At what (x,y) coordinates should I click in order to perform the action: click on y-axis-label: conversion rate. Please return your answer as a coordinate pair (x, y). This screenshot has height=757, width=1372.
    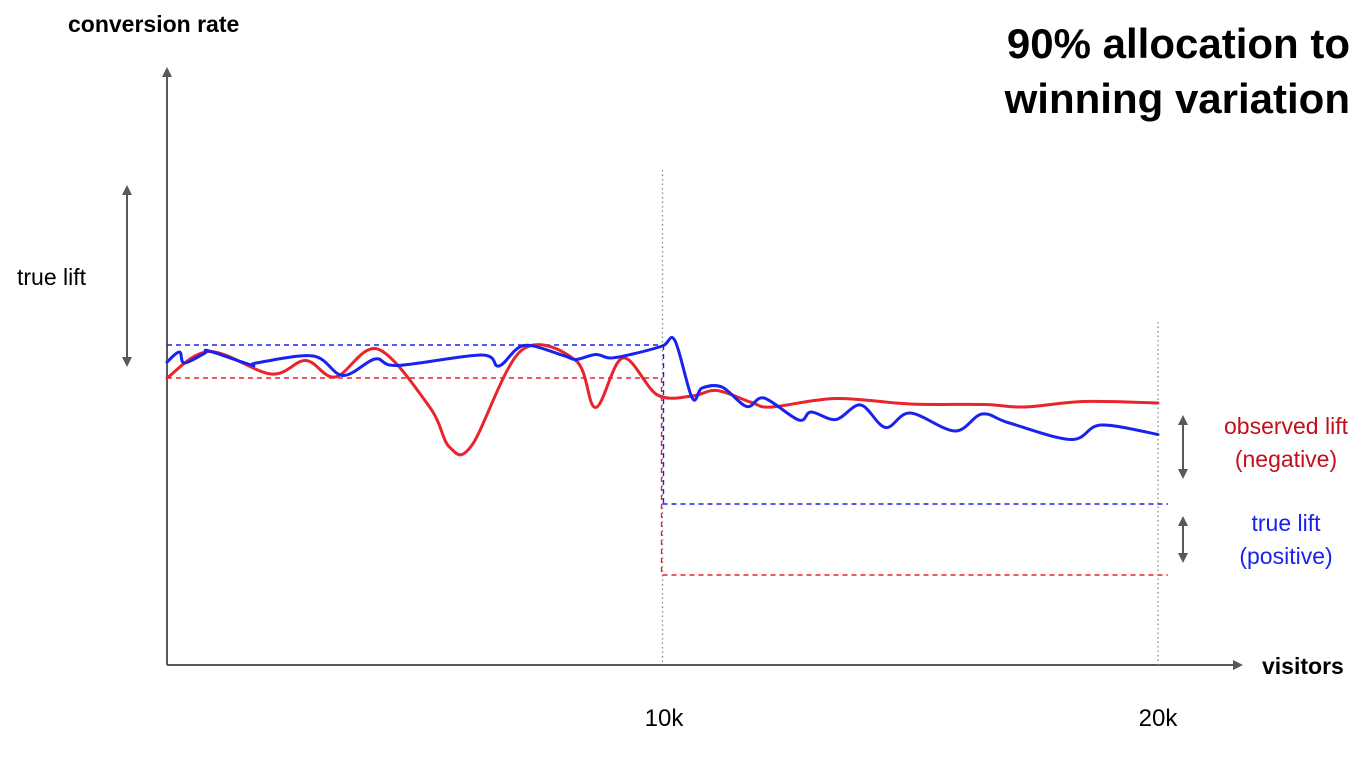
    Looking at the image, I should click on (153, 24).